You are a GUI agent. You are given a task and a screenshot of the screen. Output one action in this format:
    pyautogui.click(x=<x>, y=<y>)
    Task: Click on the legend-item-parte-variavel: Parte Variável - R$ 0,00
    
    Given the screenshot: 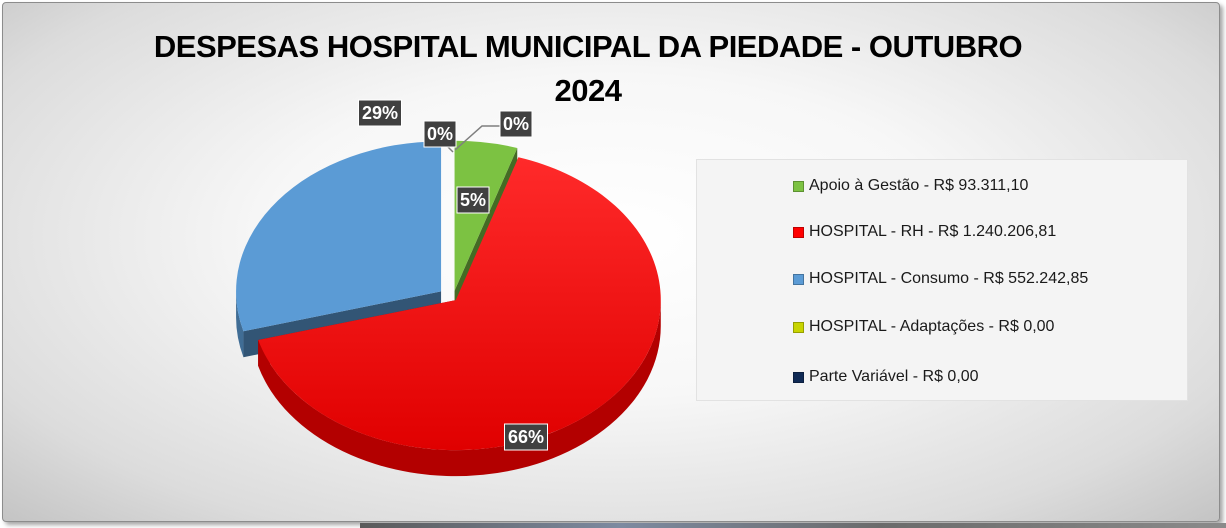 What is the action you would take?
    pyautogui.click(x=886, y=377)
    